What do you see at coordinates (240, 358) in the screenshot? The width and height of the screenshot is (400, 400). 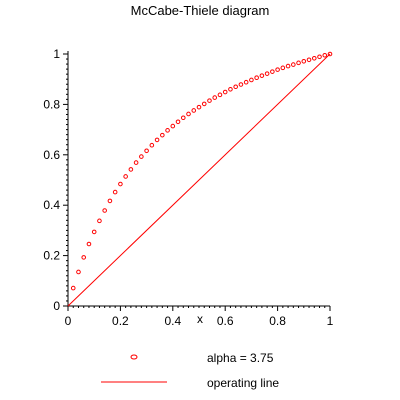 I see `legend-label-alpha: alpha = 3.75` at bounding box center [240, 358].